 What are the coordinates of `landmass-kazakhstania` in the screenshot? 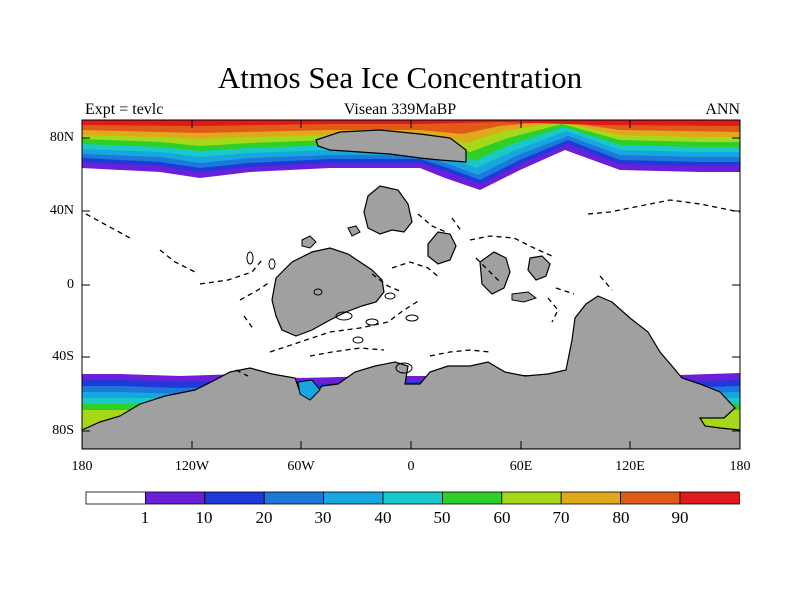 It's located at (442, 248).